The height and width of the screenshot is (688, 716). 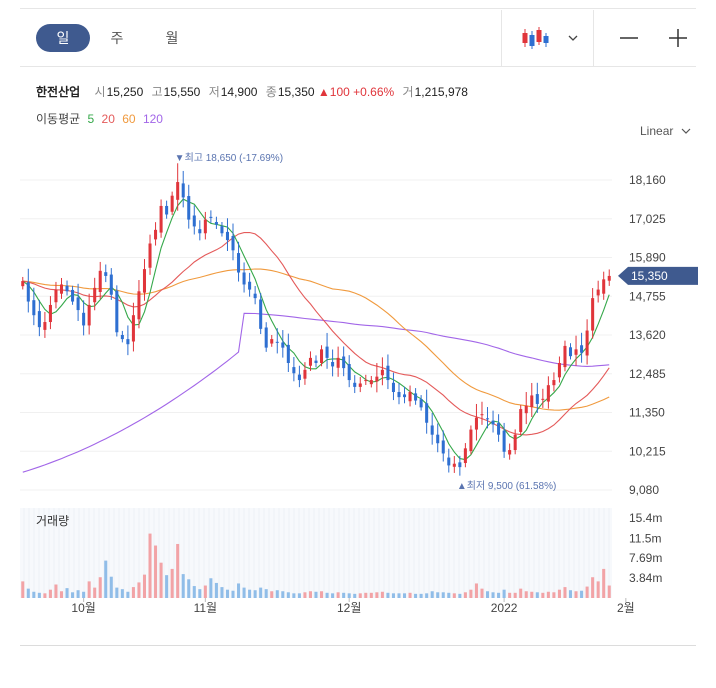 What do you see at coordinates (52, 521) in the screenshot?
I see `volume-title: 거래량` at bounding box center [52, 521].